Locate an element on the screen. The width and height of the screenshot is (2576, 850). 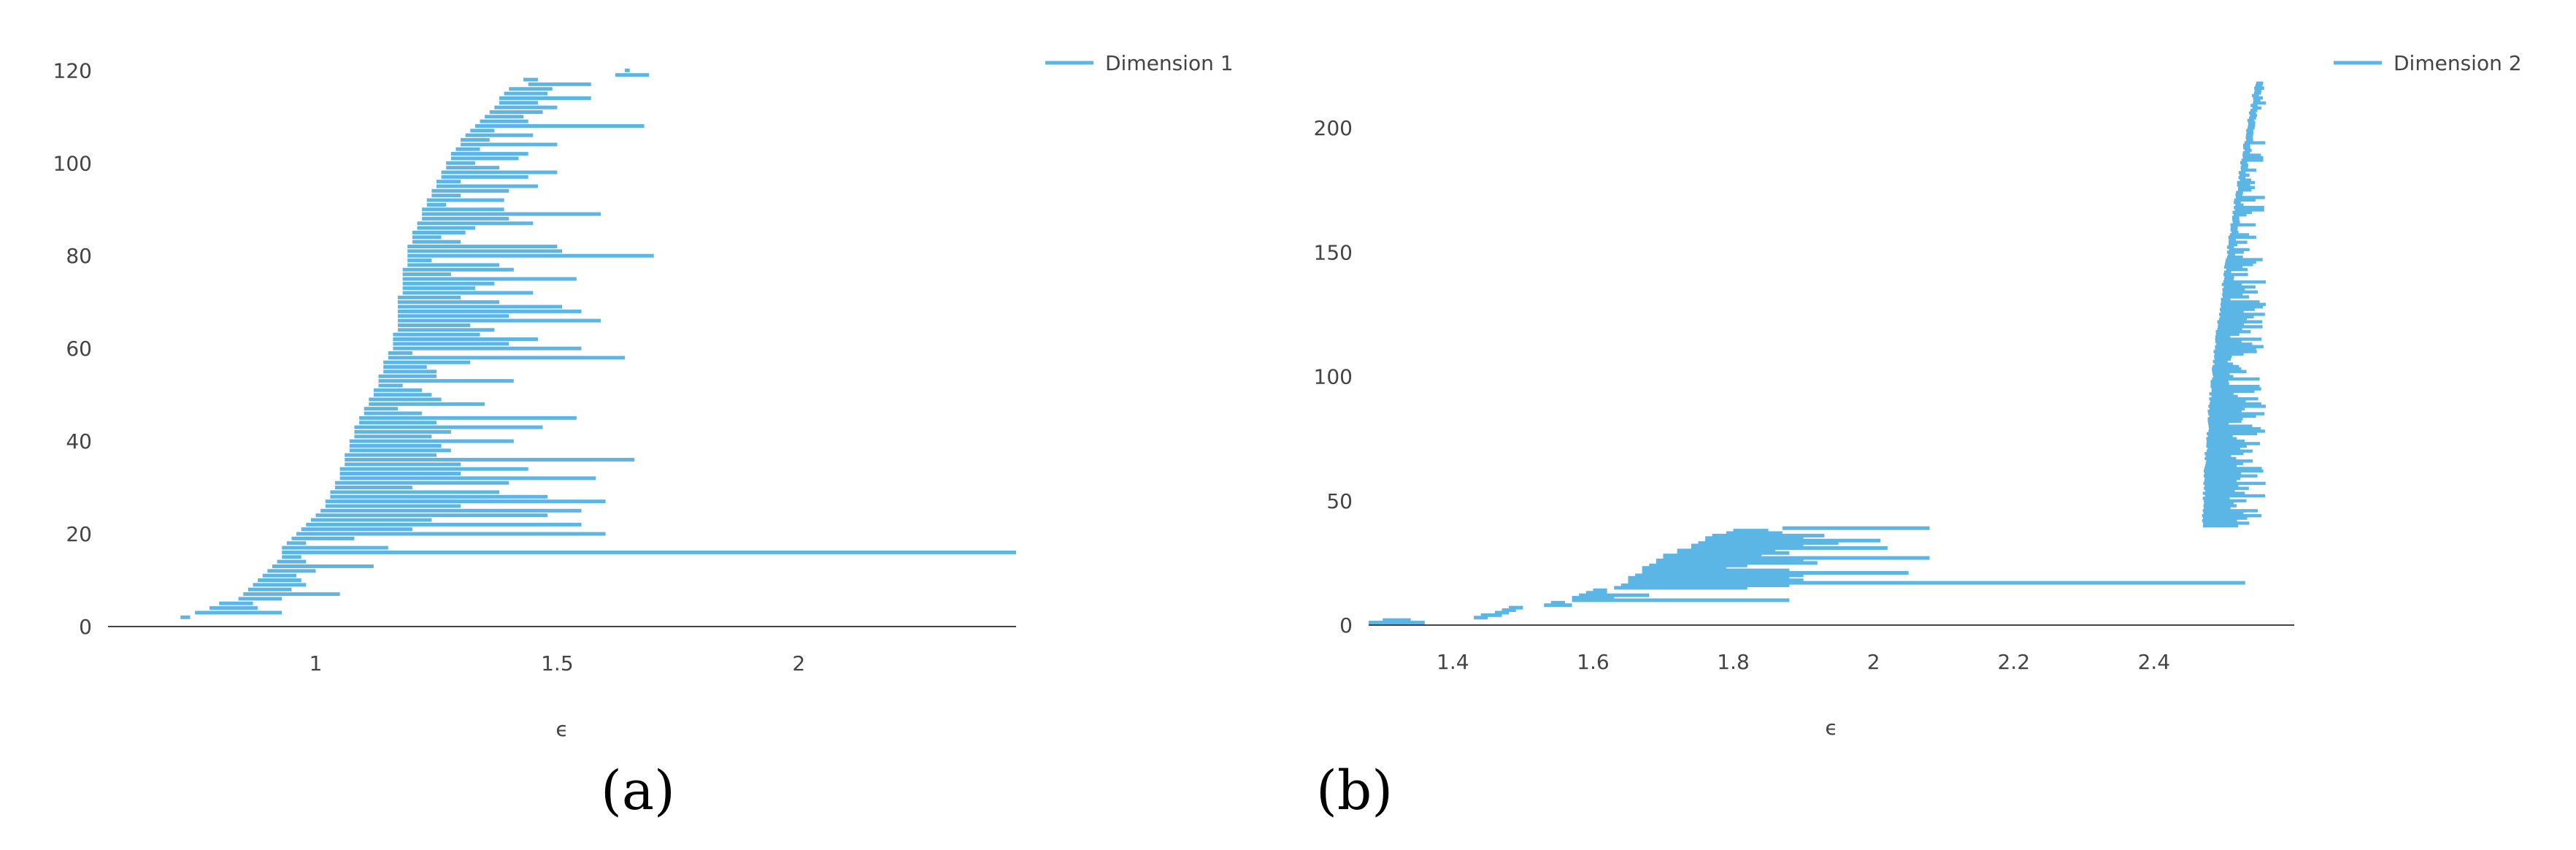
legend-label: Dimension 2 is located at coordinates (2458, 63).